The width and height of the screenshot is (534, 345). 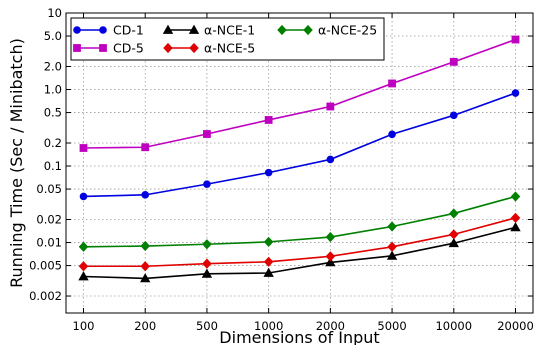 I want to click on y-tick-label: 0.5, so click(x=53, y=113).